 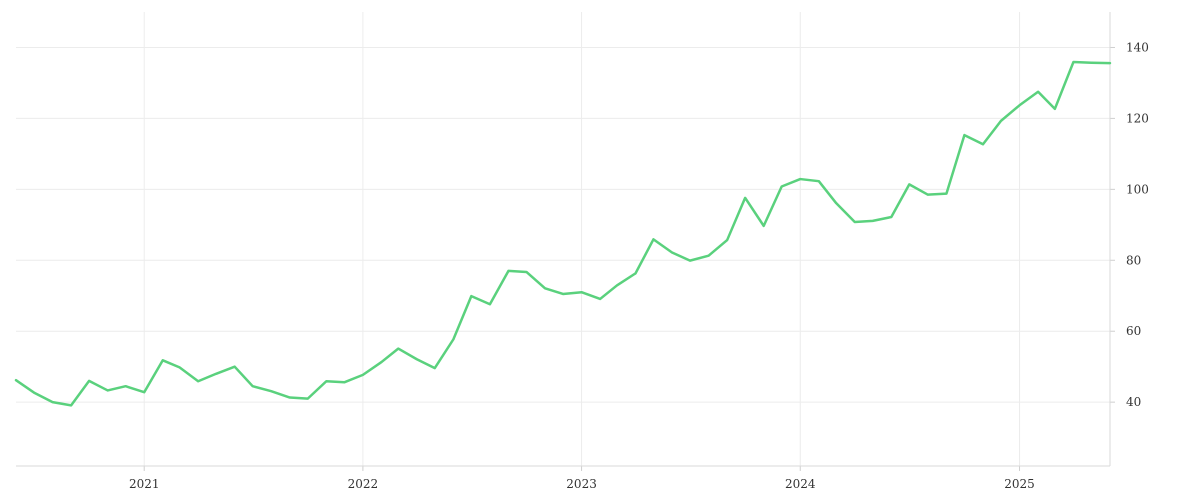 I want to click on y-tick-label: 140, so click(x=1137, y=47).